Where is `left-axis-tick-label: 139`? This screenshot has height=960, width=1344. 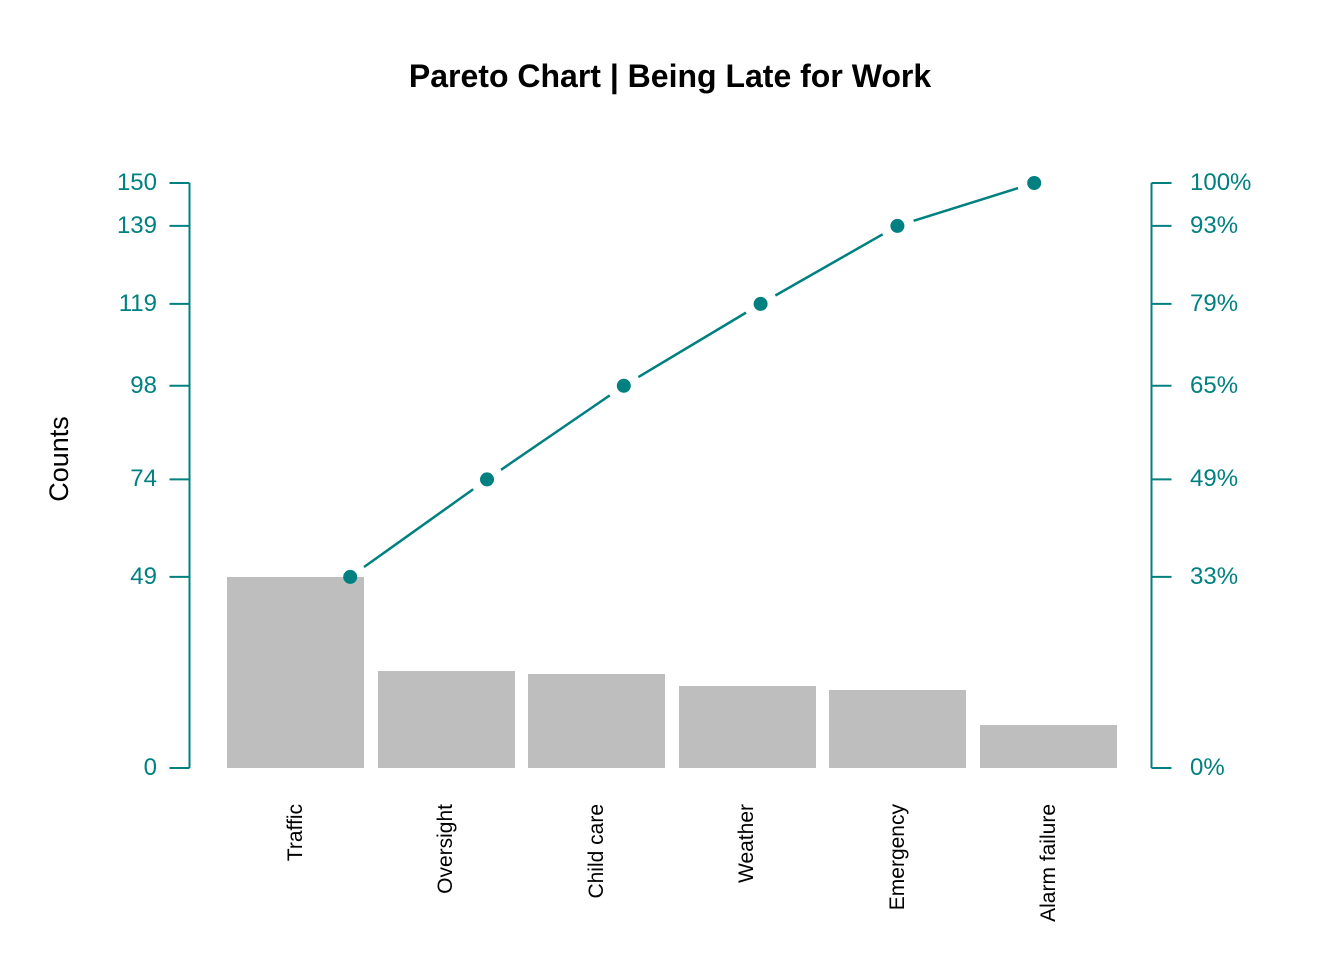 left-axis-tick-label: 139 is located at coordinates (136, 225).